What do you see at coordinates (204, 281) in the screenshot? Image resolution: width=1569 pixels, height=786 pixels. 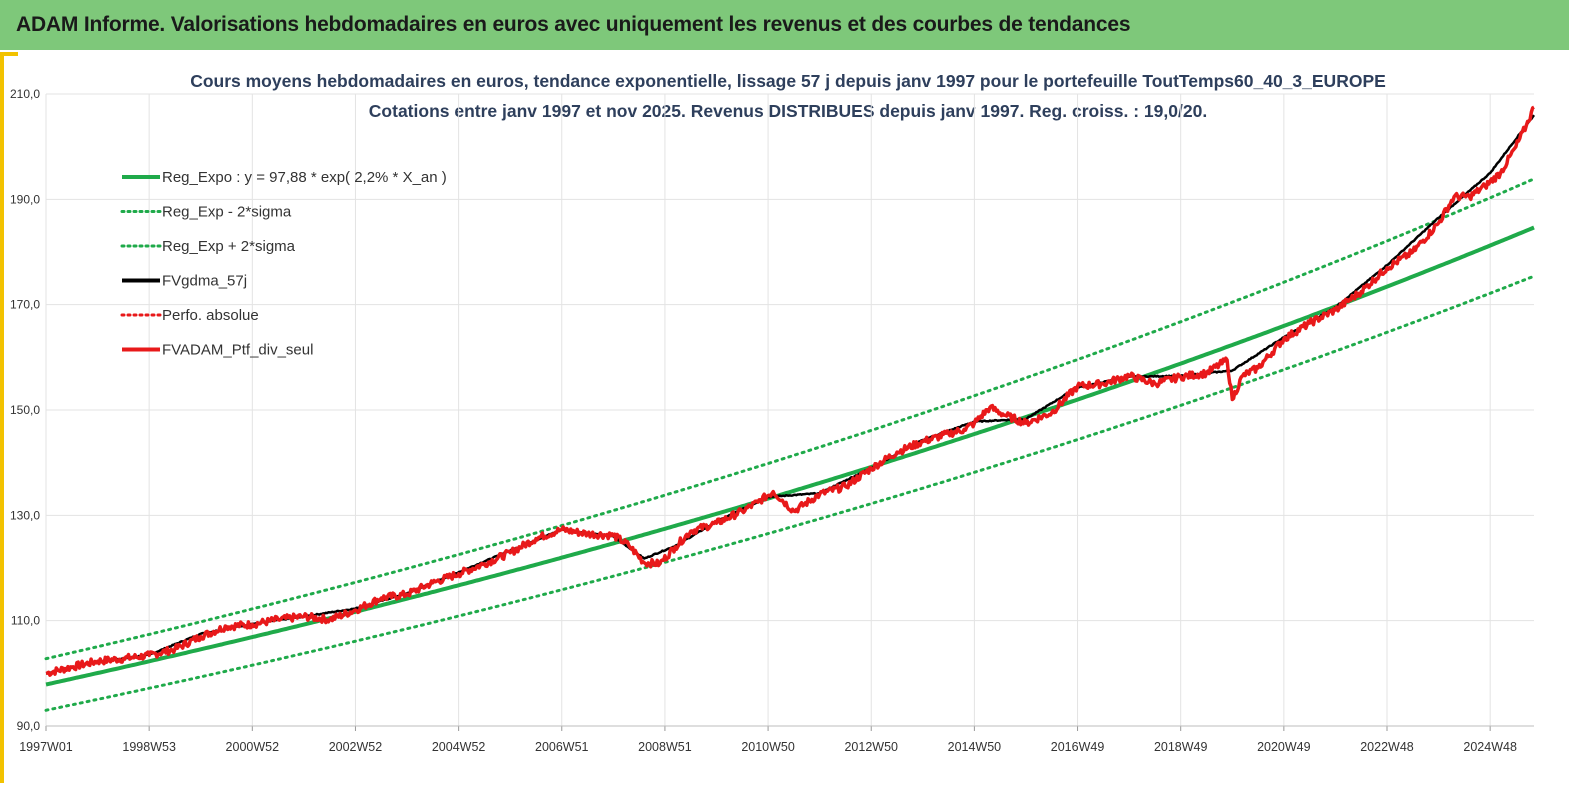 I see `legend-label: FVgdma_57j` at bounding box center [204, 281].